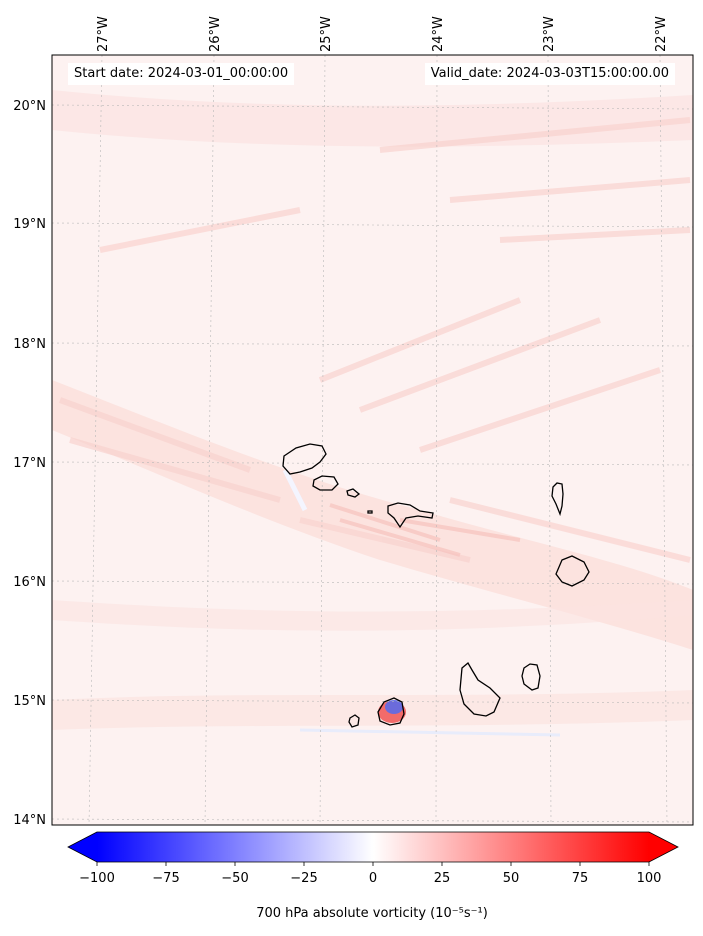  What do you see at coordinates (29, 820) in the screenshot?
I see `lat-label: 14°N` at bounding box center [29, 820].